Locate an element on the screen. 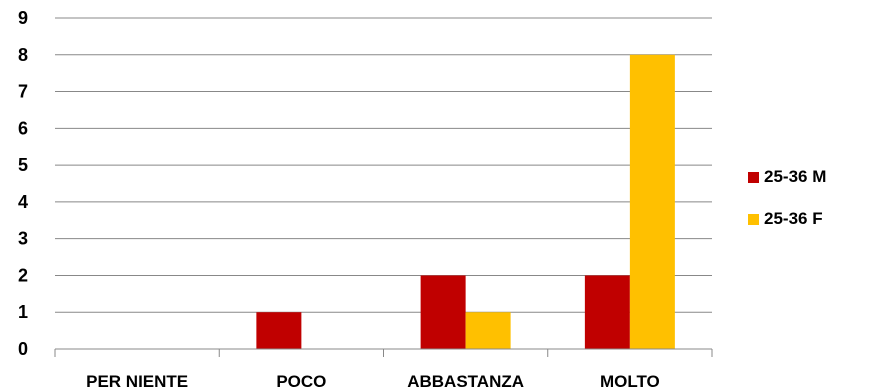 The height and width of the screenshot is (392, 870). y-tick-label-5: 5 is located at coordinates (23, 165).